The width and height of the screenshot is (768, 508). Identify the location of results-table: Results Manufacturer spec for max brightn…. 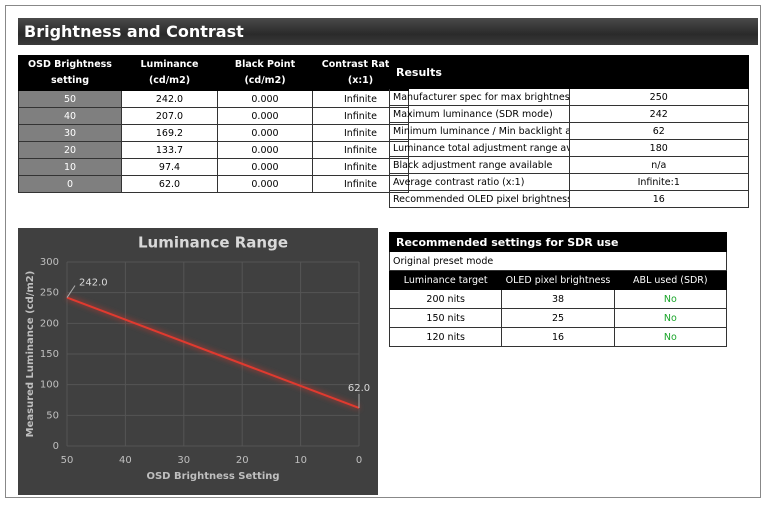
(569, 131).